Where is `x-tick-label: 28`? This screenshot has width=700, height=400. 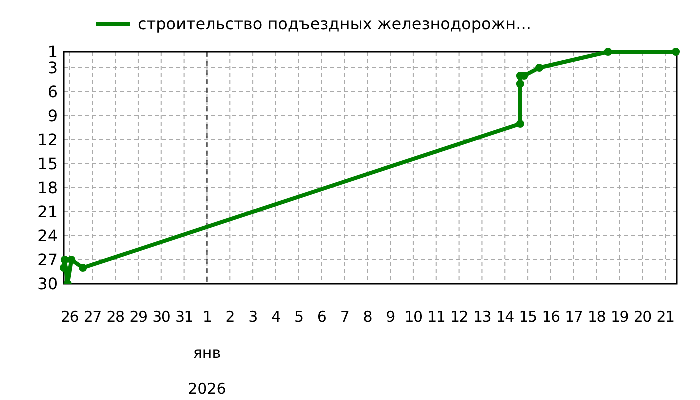
x-tick-label: 28 is located at coordinates (115, 317).